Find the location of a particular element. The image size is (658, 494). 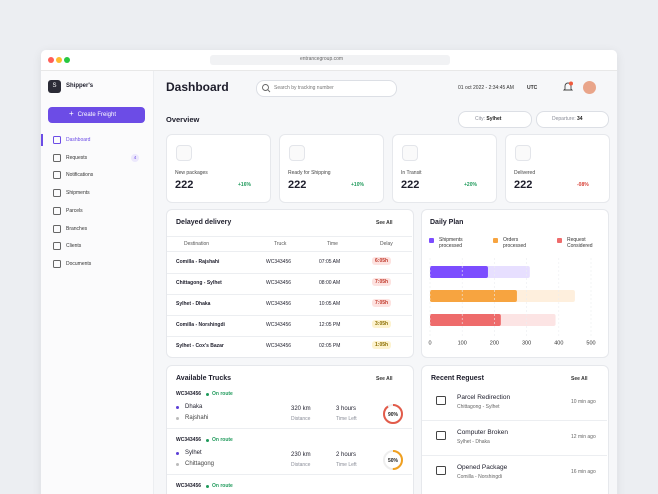

legend-label: Request Considered is located at coordinates (580, 243).